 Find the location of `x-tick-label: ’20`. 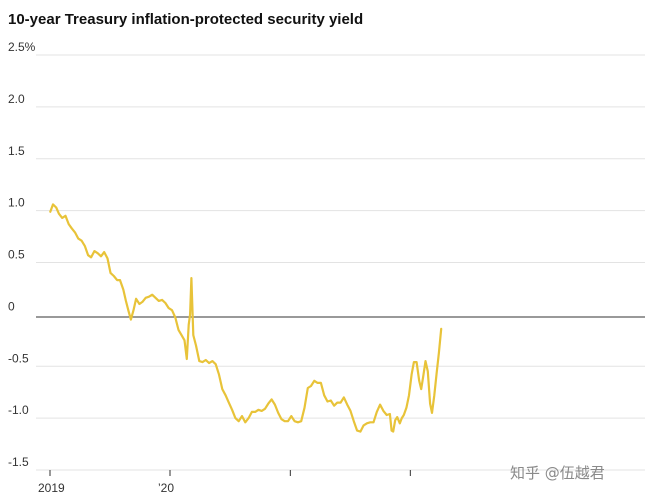

x-tick-label: ’20 is located at coordinates (166, 488).